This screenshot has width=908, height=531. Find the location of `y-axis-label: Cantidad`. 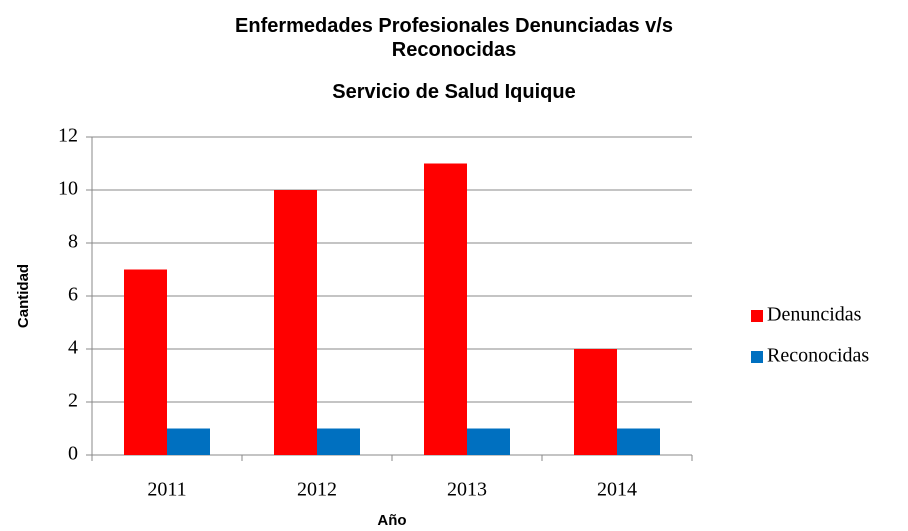

y-axis-label: Cantidad is located at coordinates (23, 296).